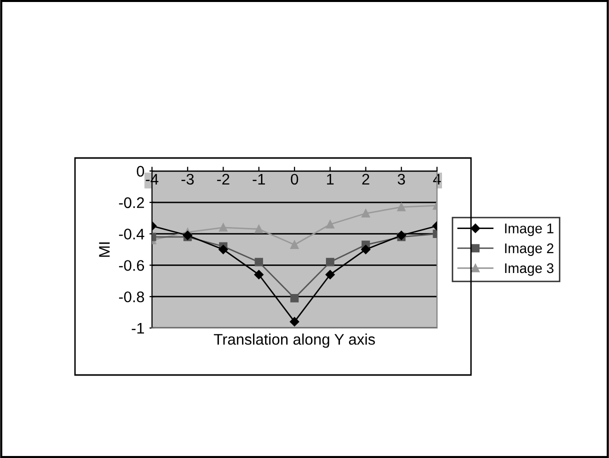 The width and height of the screenshot is (609, 458). I want to click on y-tick-label: -0.2, so click(131, 202).